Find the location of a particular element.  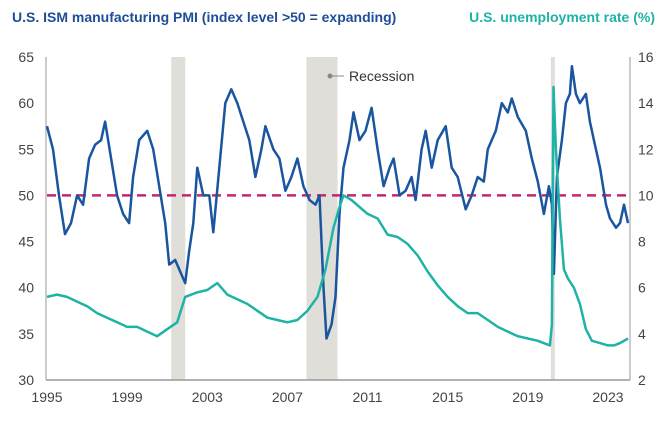

left-y-tick-label: 55 is located at coordinates (26, 149).